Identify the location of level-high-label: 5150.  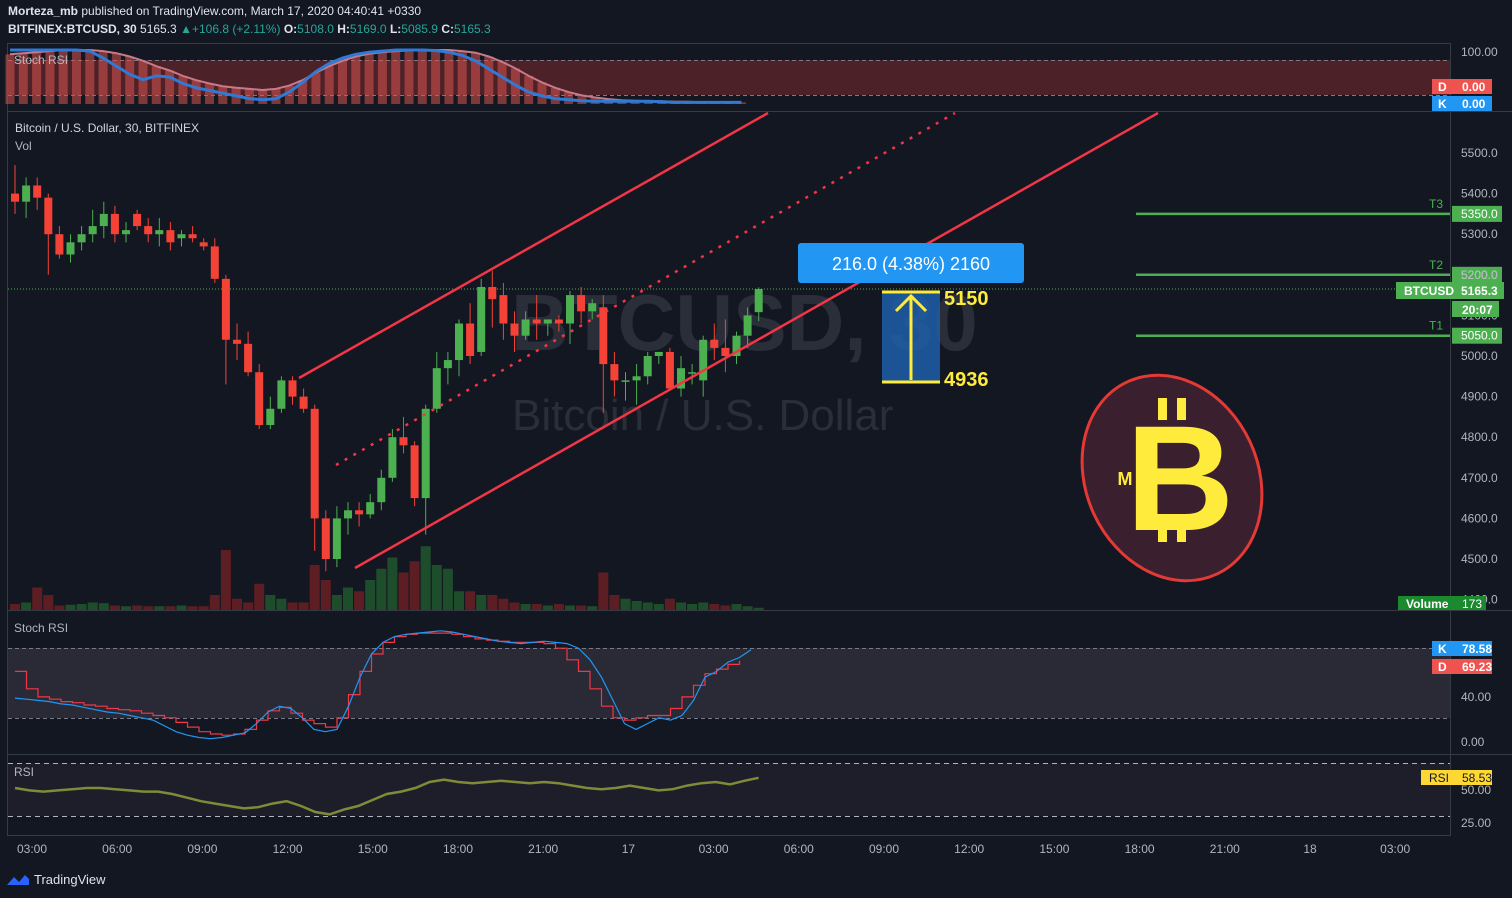
(966, 299).